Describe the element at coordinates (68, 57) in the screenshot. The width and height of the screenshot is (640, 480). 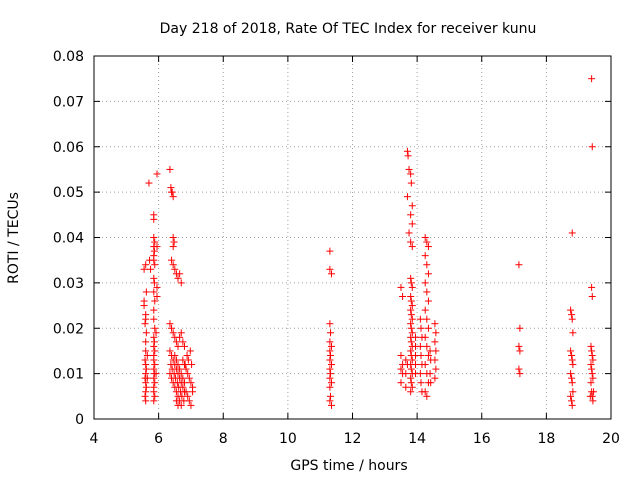
I see `y-tick-label: 0.08` at that location.